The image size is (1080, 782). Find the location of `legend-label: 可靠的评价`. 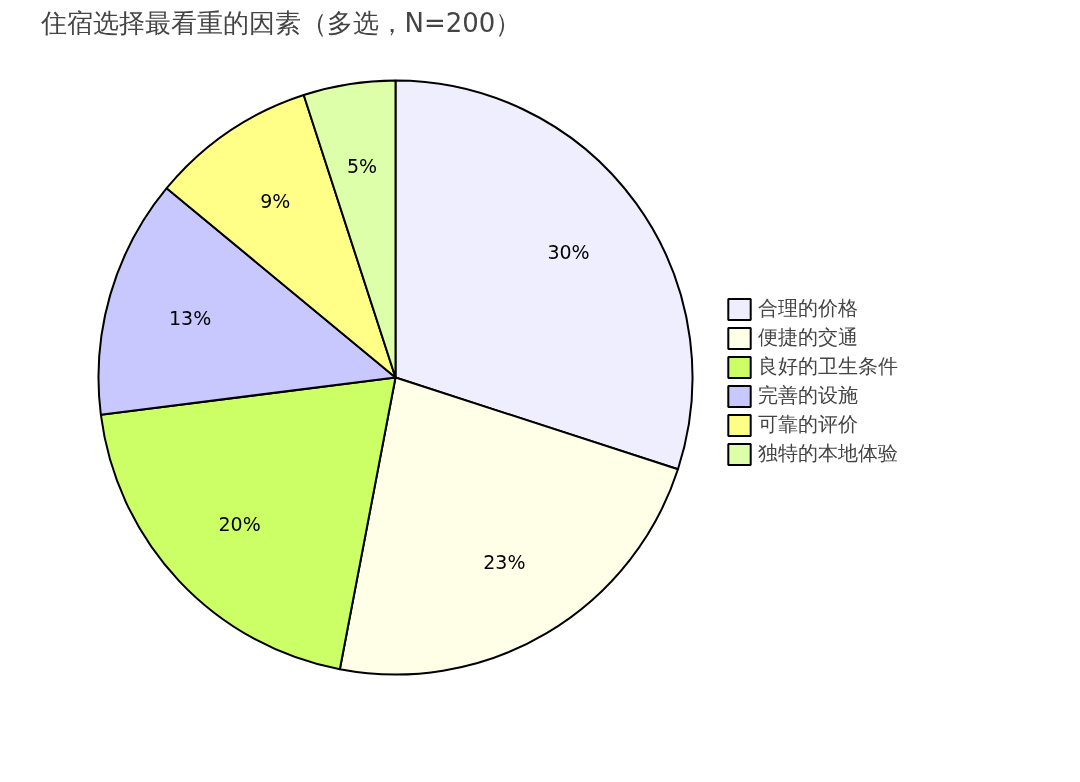

legend-label: 可靠的评价 is located at coordinates (808, 424).